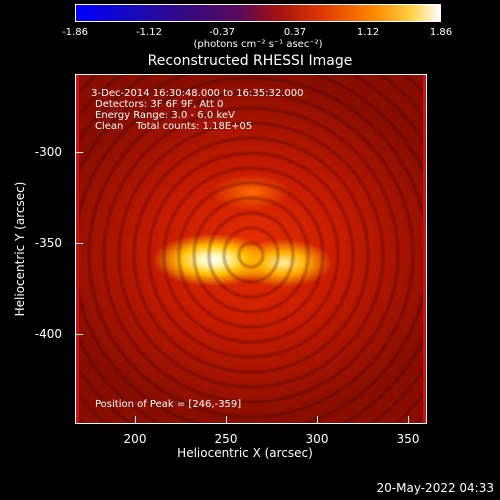 This screenshot has height=500, width=500. Describe the element at coordinates (226, 439) in the screenshot. I see `x-tick-label: 250` at that location.